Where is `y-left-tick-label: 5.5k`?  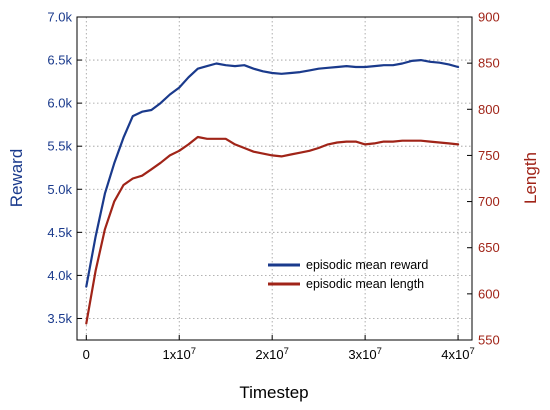
y-left-tick-label: 5.5k is located at coordinates (59, 146).